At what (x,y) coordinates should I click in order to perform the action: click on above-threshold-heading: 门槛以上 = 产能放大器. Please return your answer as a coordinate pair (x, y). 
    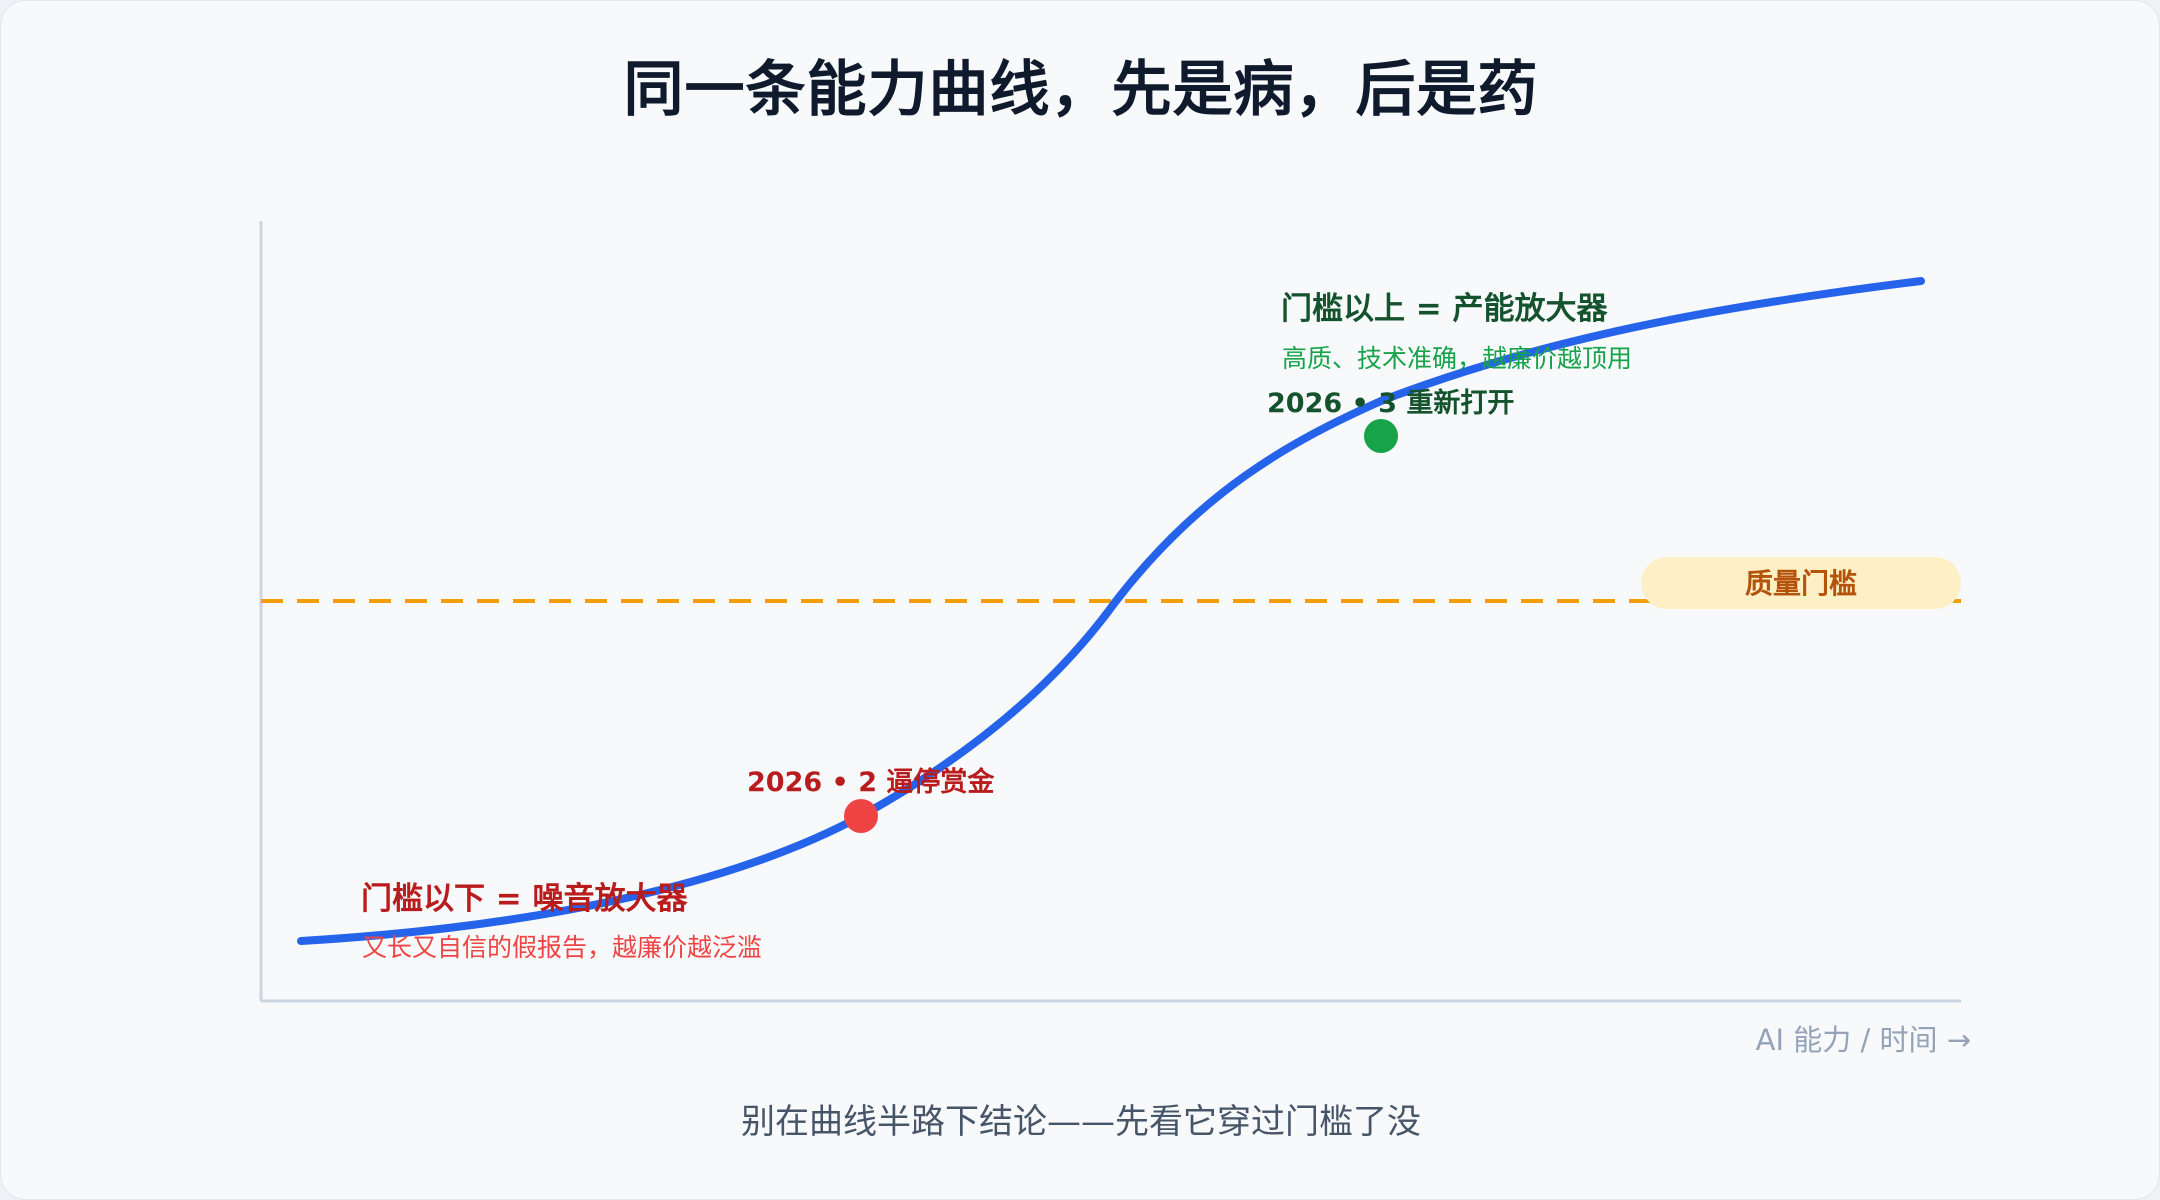
    Looking at the image, I should click on (1445, 309).